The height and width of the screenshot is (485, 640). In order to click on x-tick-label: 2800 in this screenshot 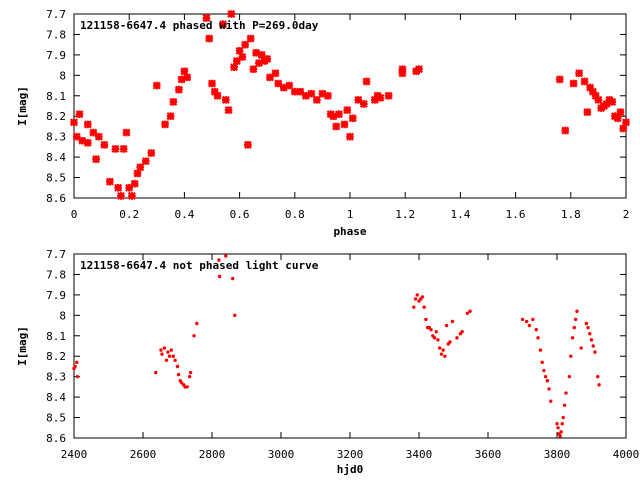, I will do `click(212, 454)`.